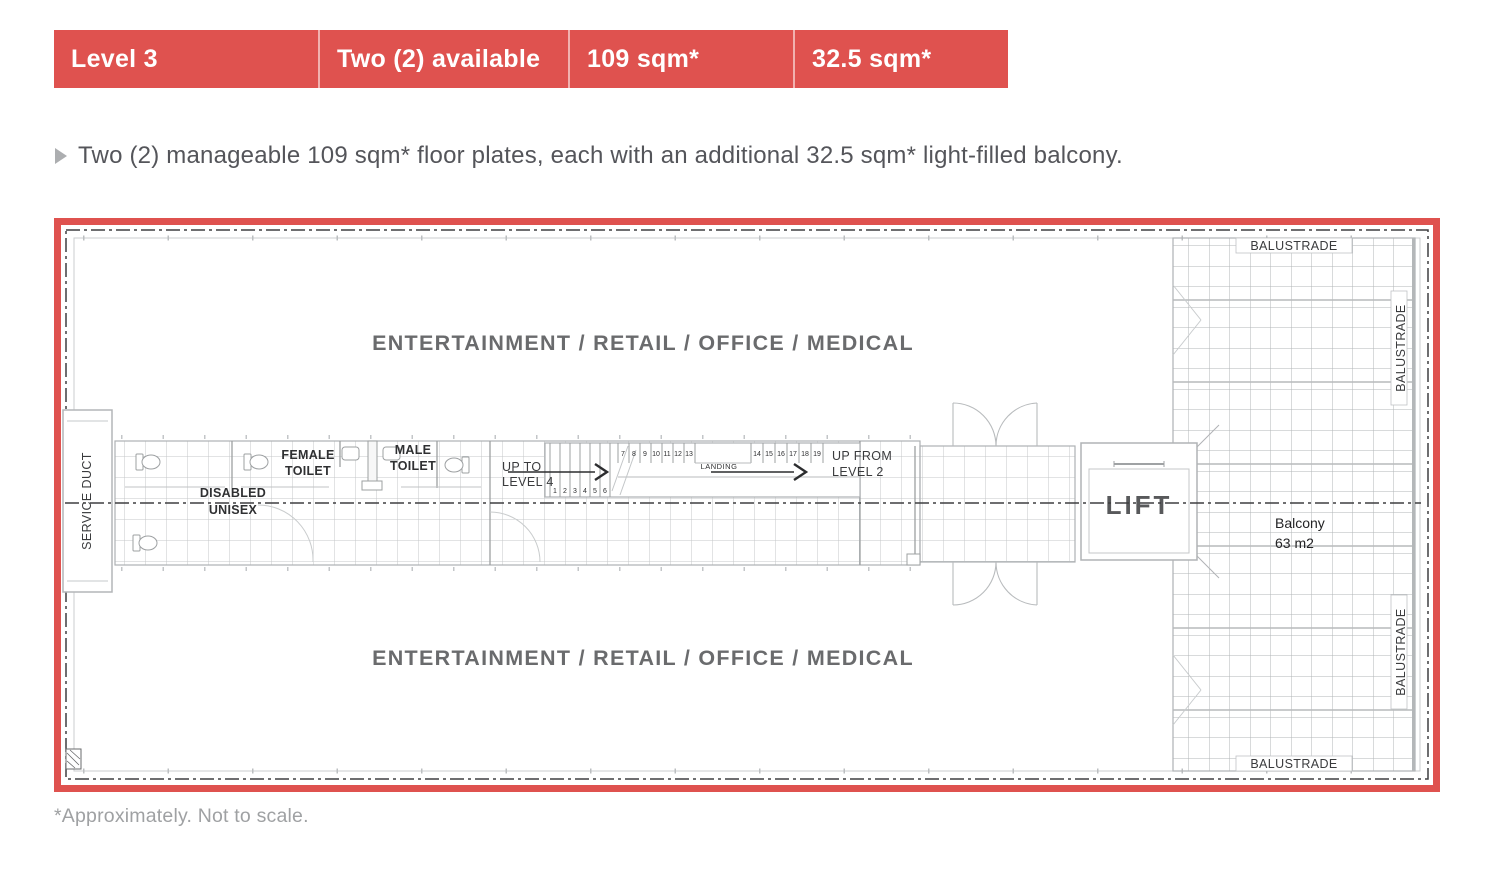 This screenshot has width=1491, height=874. Describe the element at coordinates (413, 466) in the screenshot. I see `label-male-line2: TOILET` at that location.